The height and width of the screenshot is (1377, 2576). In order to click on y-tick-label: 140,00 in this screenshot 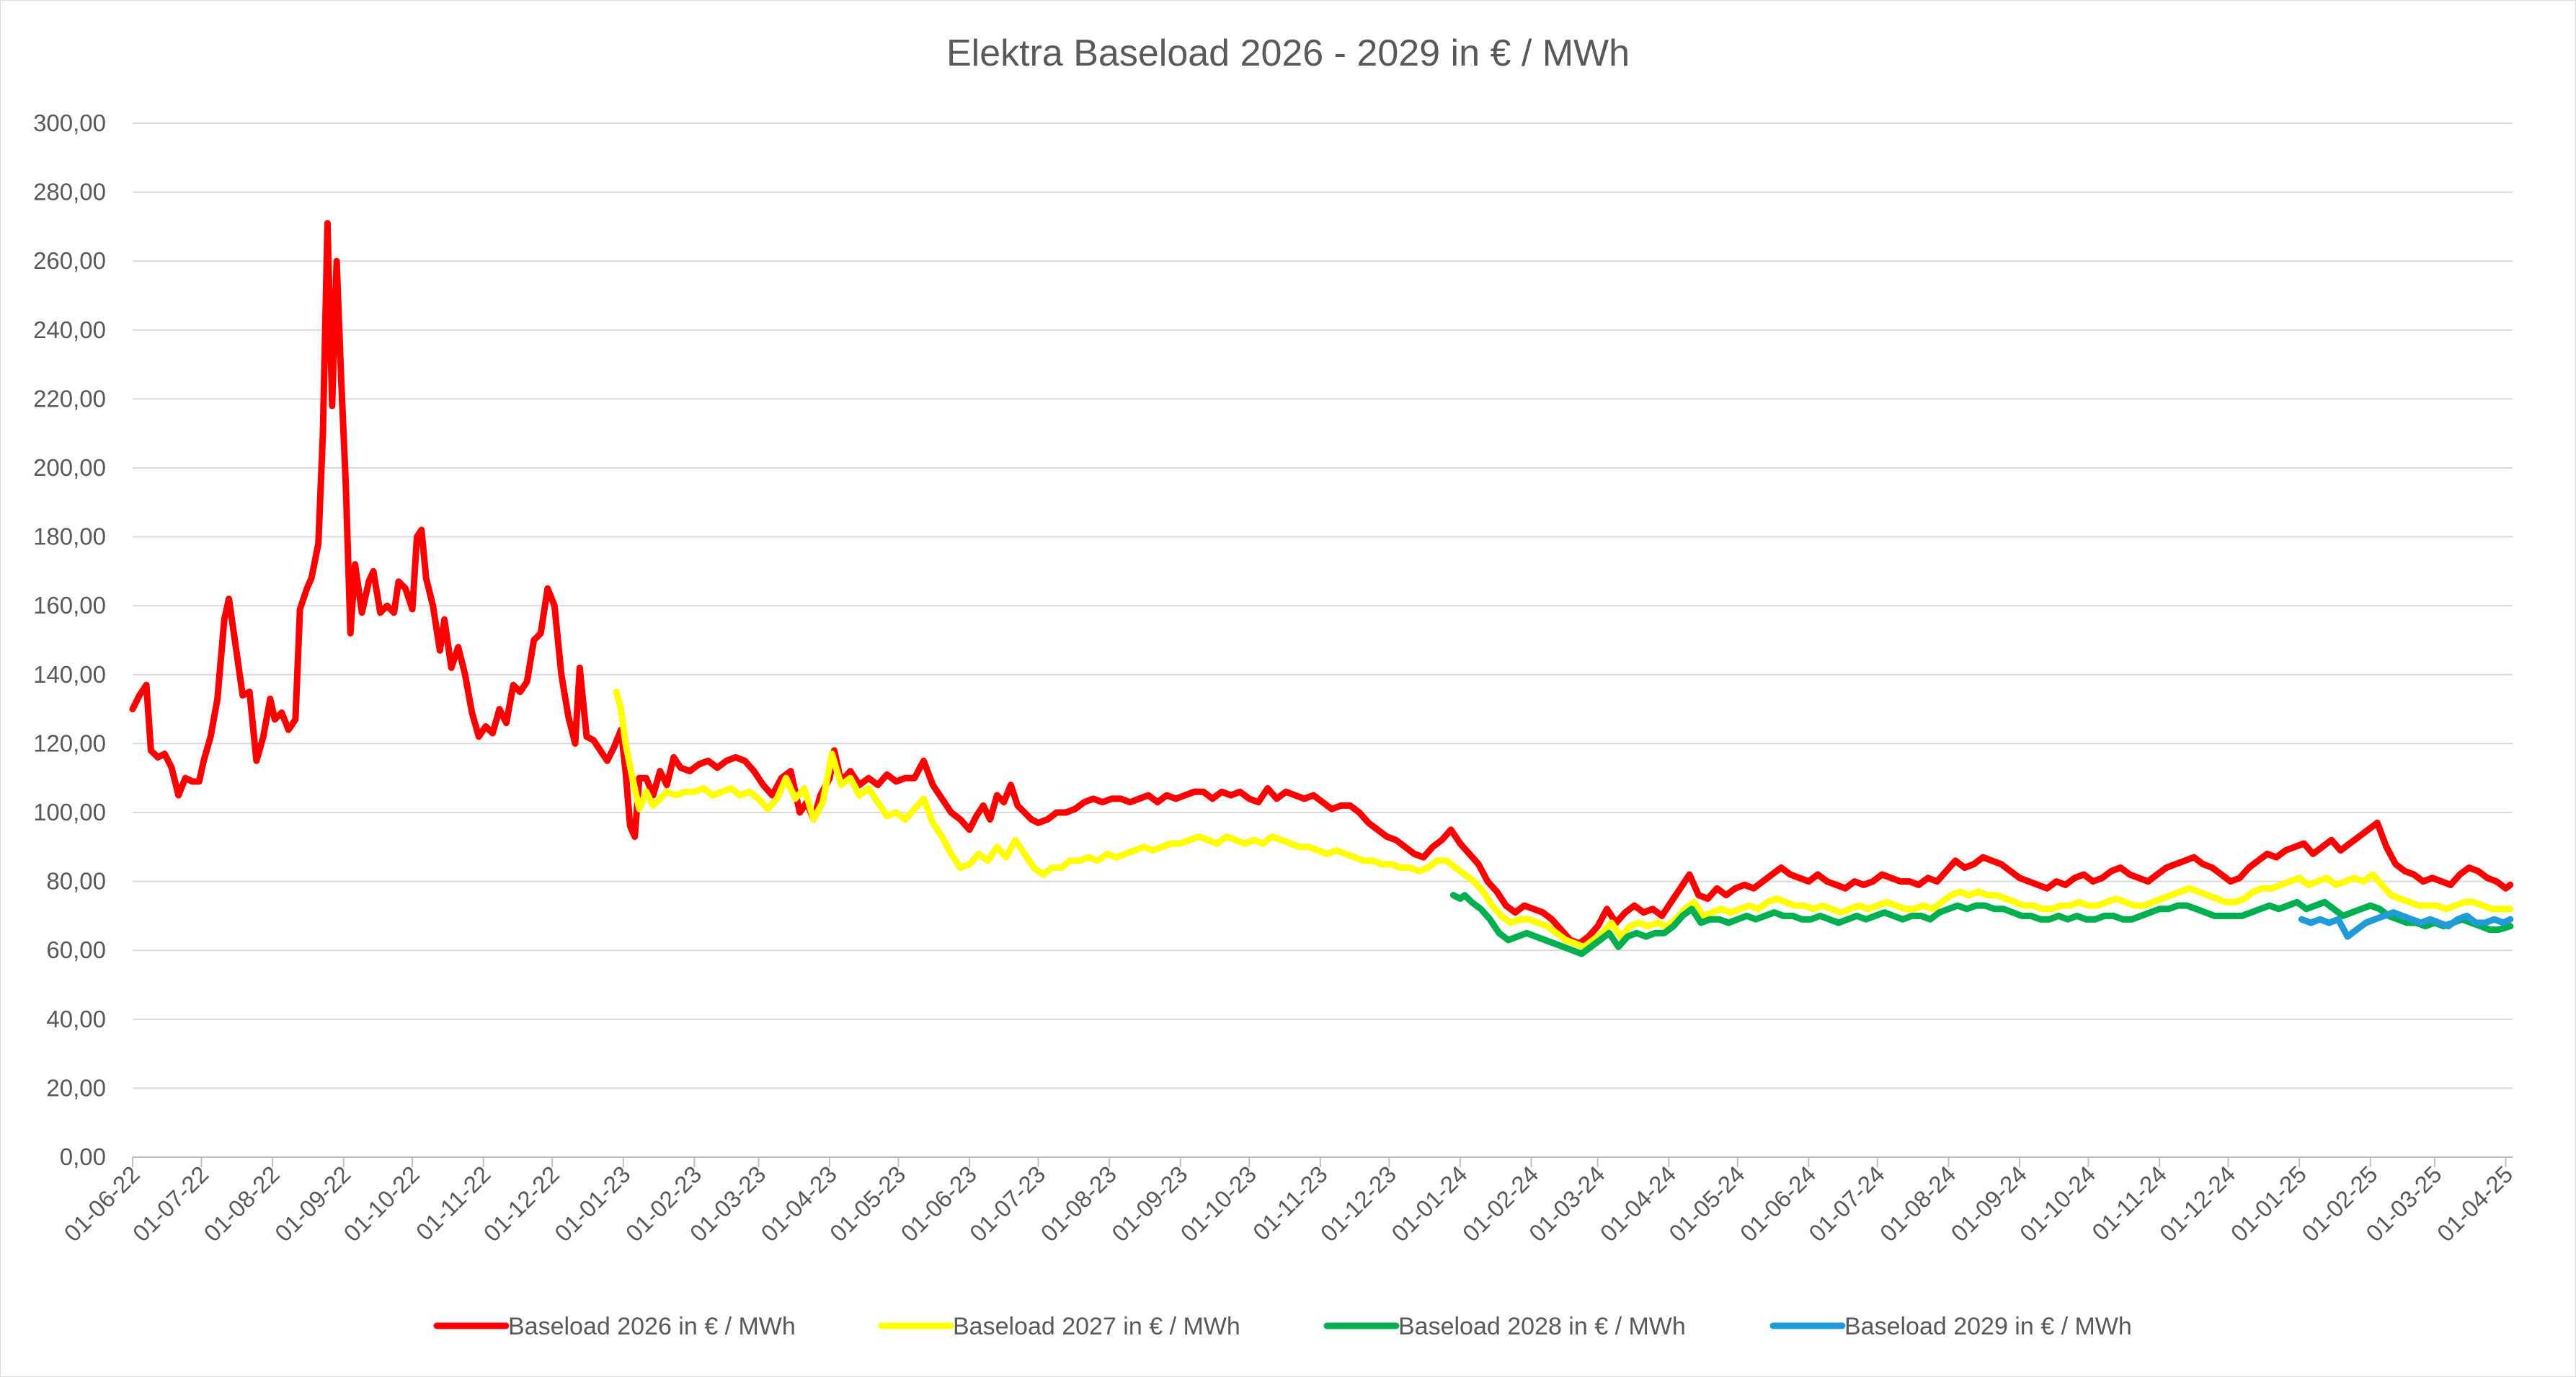, I will do `click(69, 674)`.